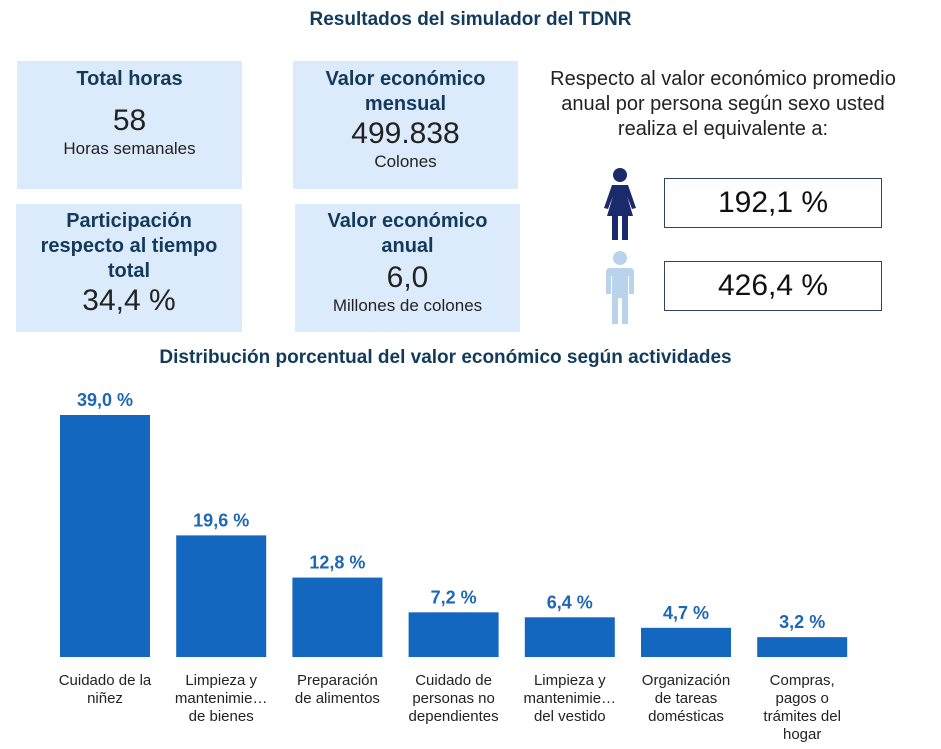 The image size is (941, 749). I want to click on card-unit: Millones de colones, so click(407, 305).